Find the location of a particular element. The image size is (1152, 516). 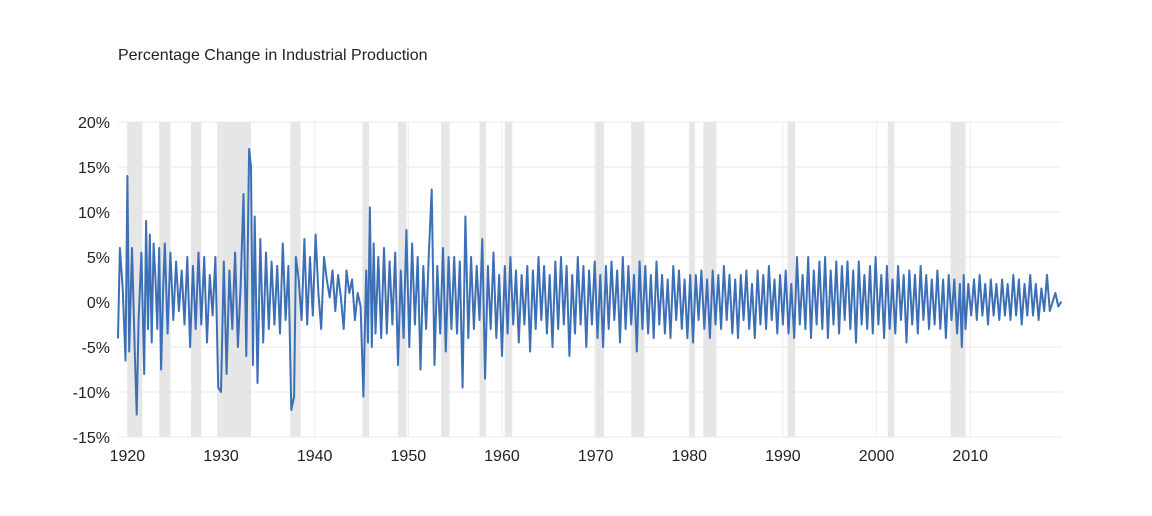

y-axis: 20% 15% 10% 5% 0% -5% -10% -15% is located at coordinates (91, 281).